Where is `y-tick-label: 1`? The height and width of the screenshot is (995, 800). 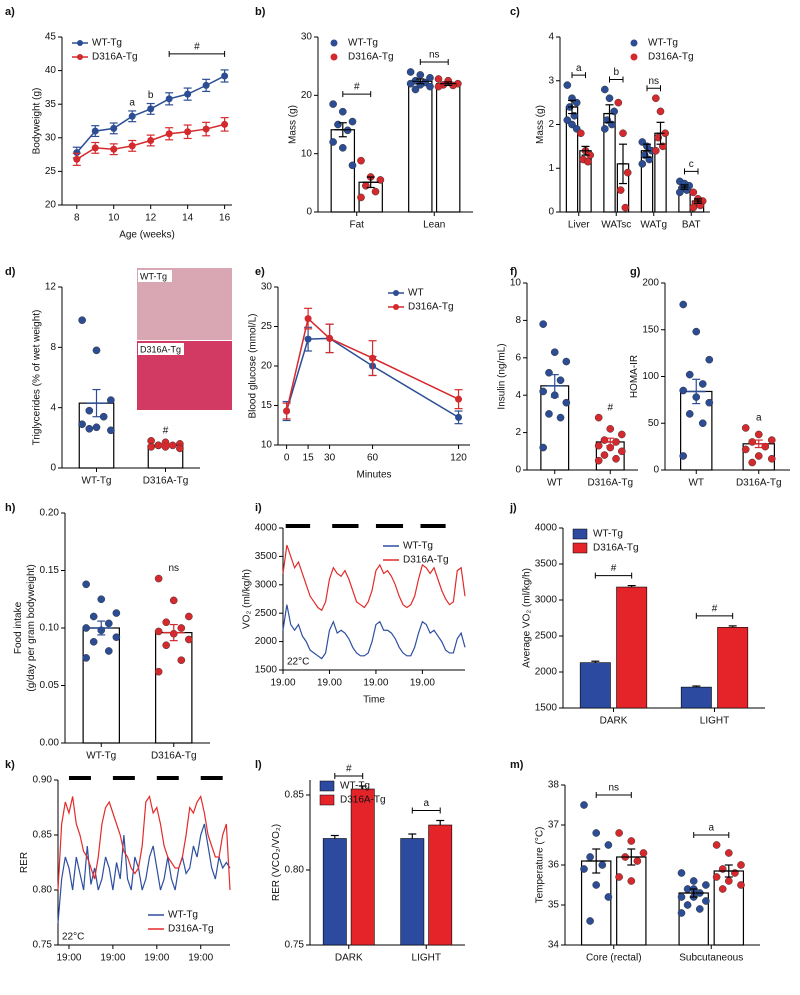
y-tick-label: 1 is located at coordinates (551, 168).